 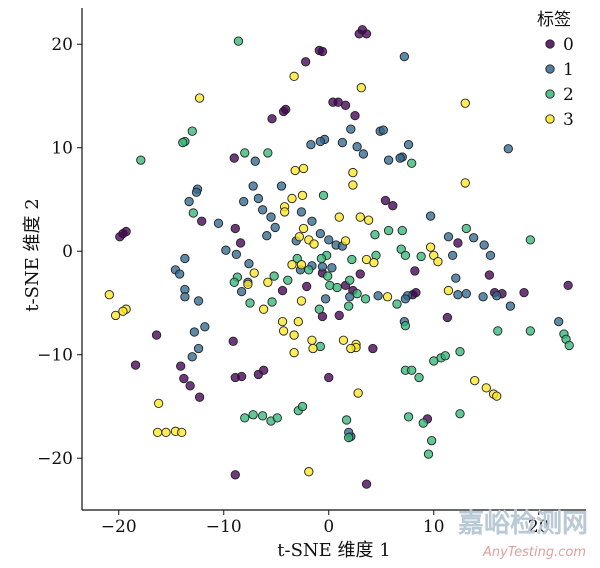 I want to click on legend-label-3: 3, so click(x=568, y=120).